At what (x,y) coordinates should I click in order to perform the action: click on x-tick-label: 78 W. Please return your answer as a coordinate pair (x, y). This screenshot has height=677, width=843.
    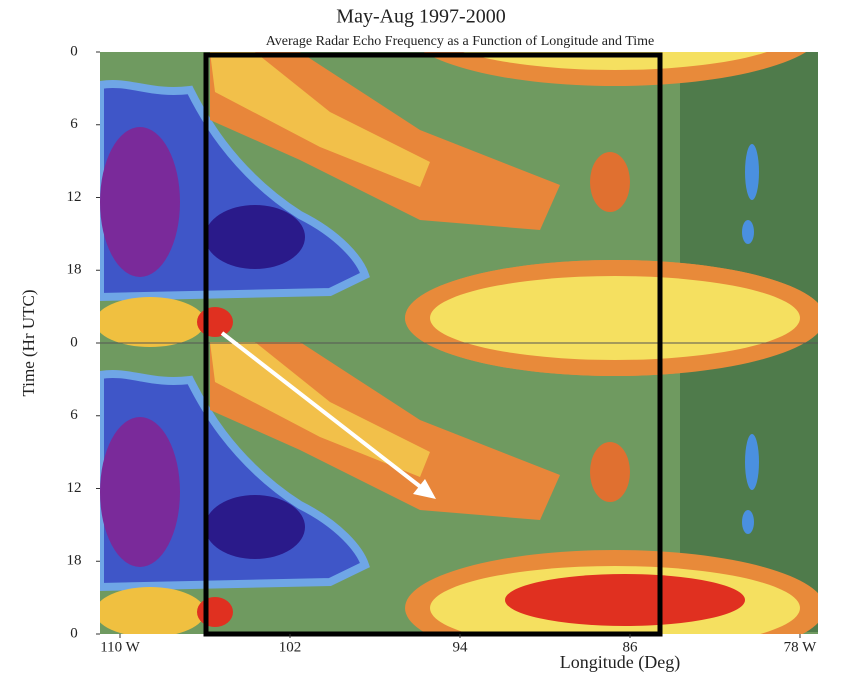
    Looking at the image, I should click on (800, 647).